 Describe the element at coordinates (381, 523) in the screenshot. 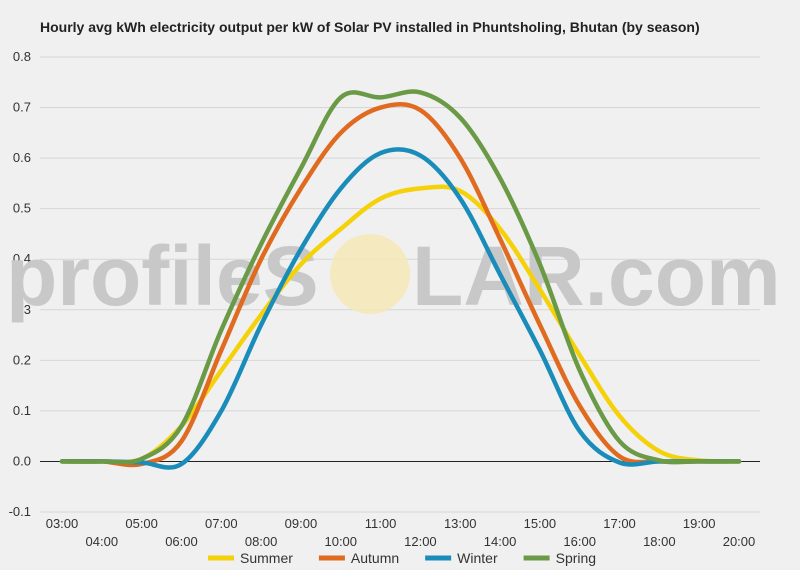

I see `x-tick-label: 11:00` at that location.